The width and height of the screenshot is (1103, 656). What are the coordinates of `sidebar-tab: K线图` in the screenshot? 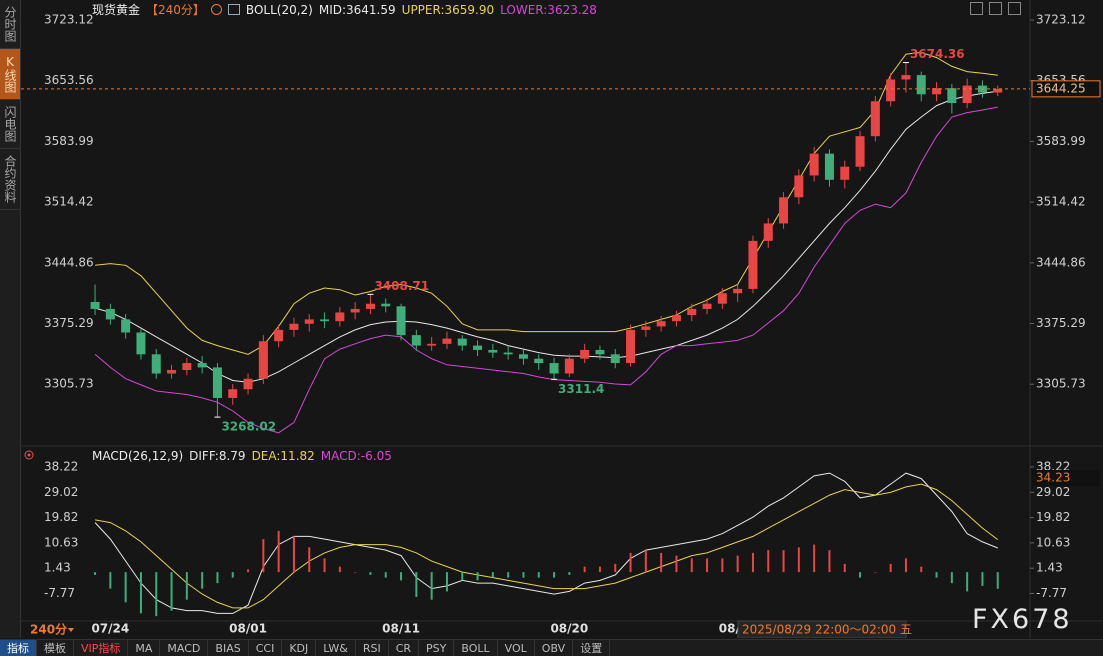 It's located at (10, 74).